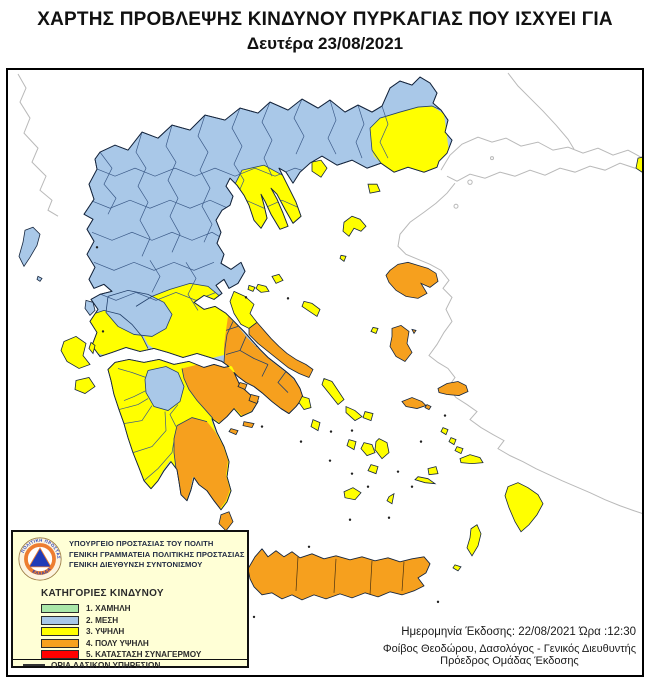  I want to click on evia-island, so click(271, 334).